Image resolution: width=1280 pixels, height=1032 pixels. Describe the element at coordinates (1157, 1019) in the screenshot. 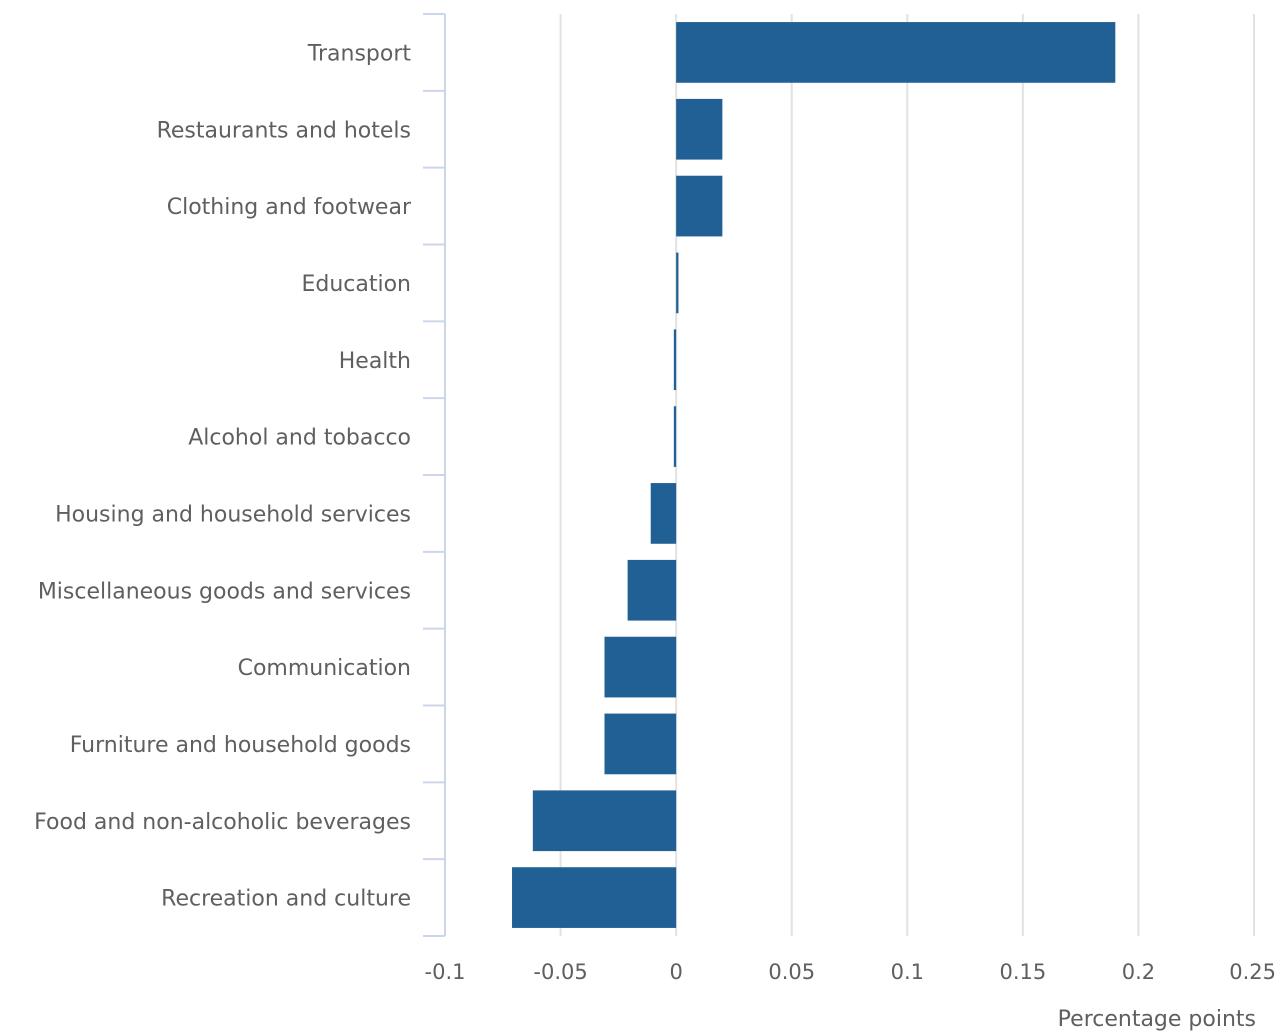

I see `x-axis-title: Percentage points` at that location.